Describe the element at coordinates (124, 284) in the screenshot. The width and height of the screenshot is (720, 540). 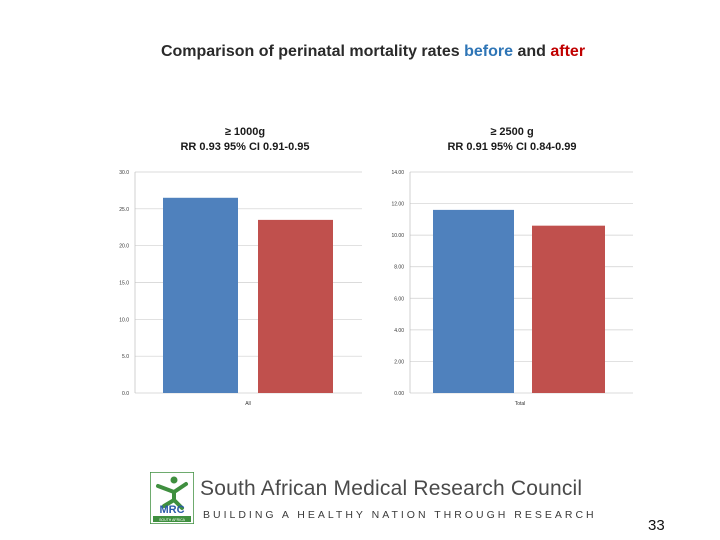
I see `chart-1-ytick-label: 15.0` at that location.